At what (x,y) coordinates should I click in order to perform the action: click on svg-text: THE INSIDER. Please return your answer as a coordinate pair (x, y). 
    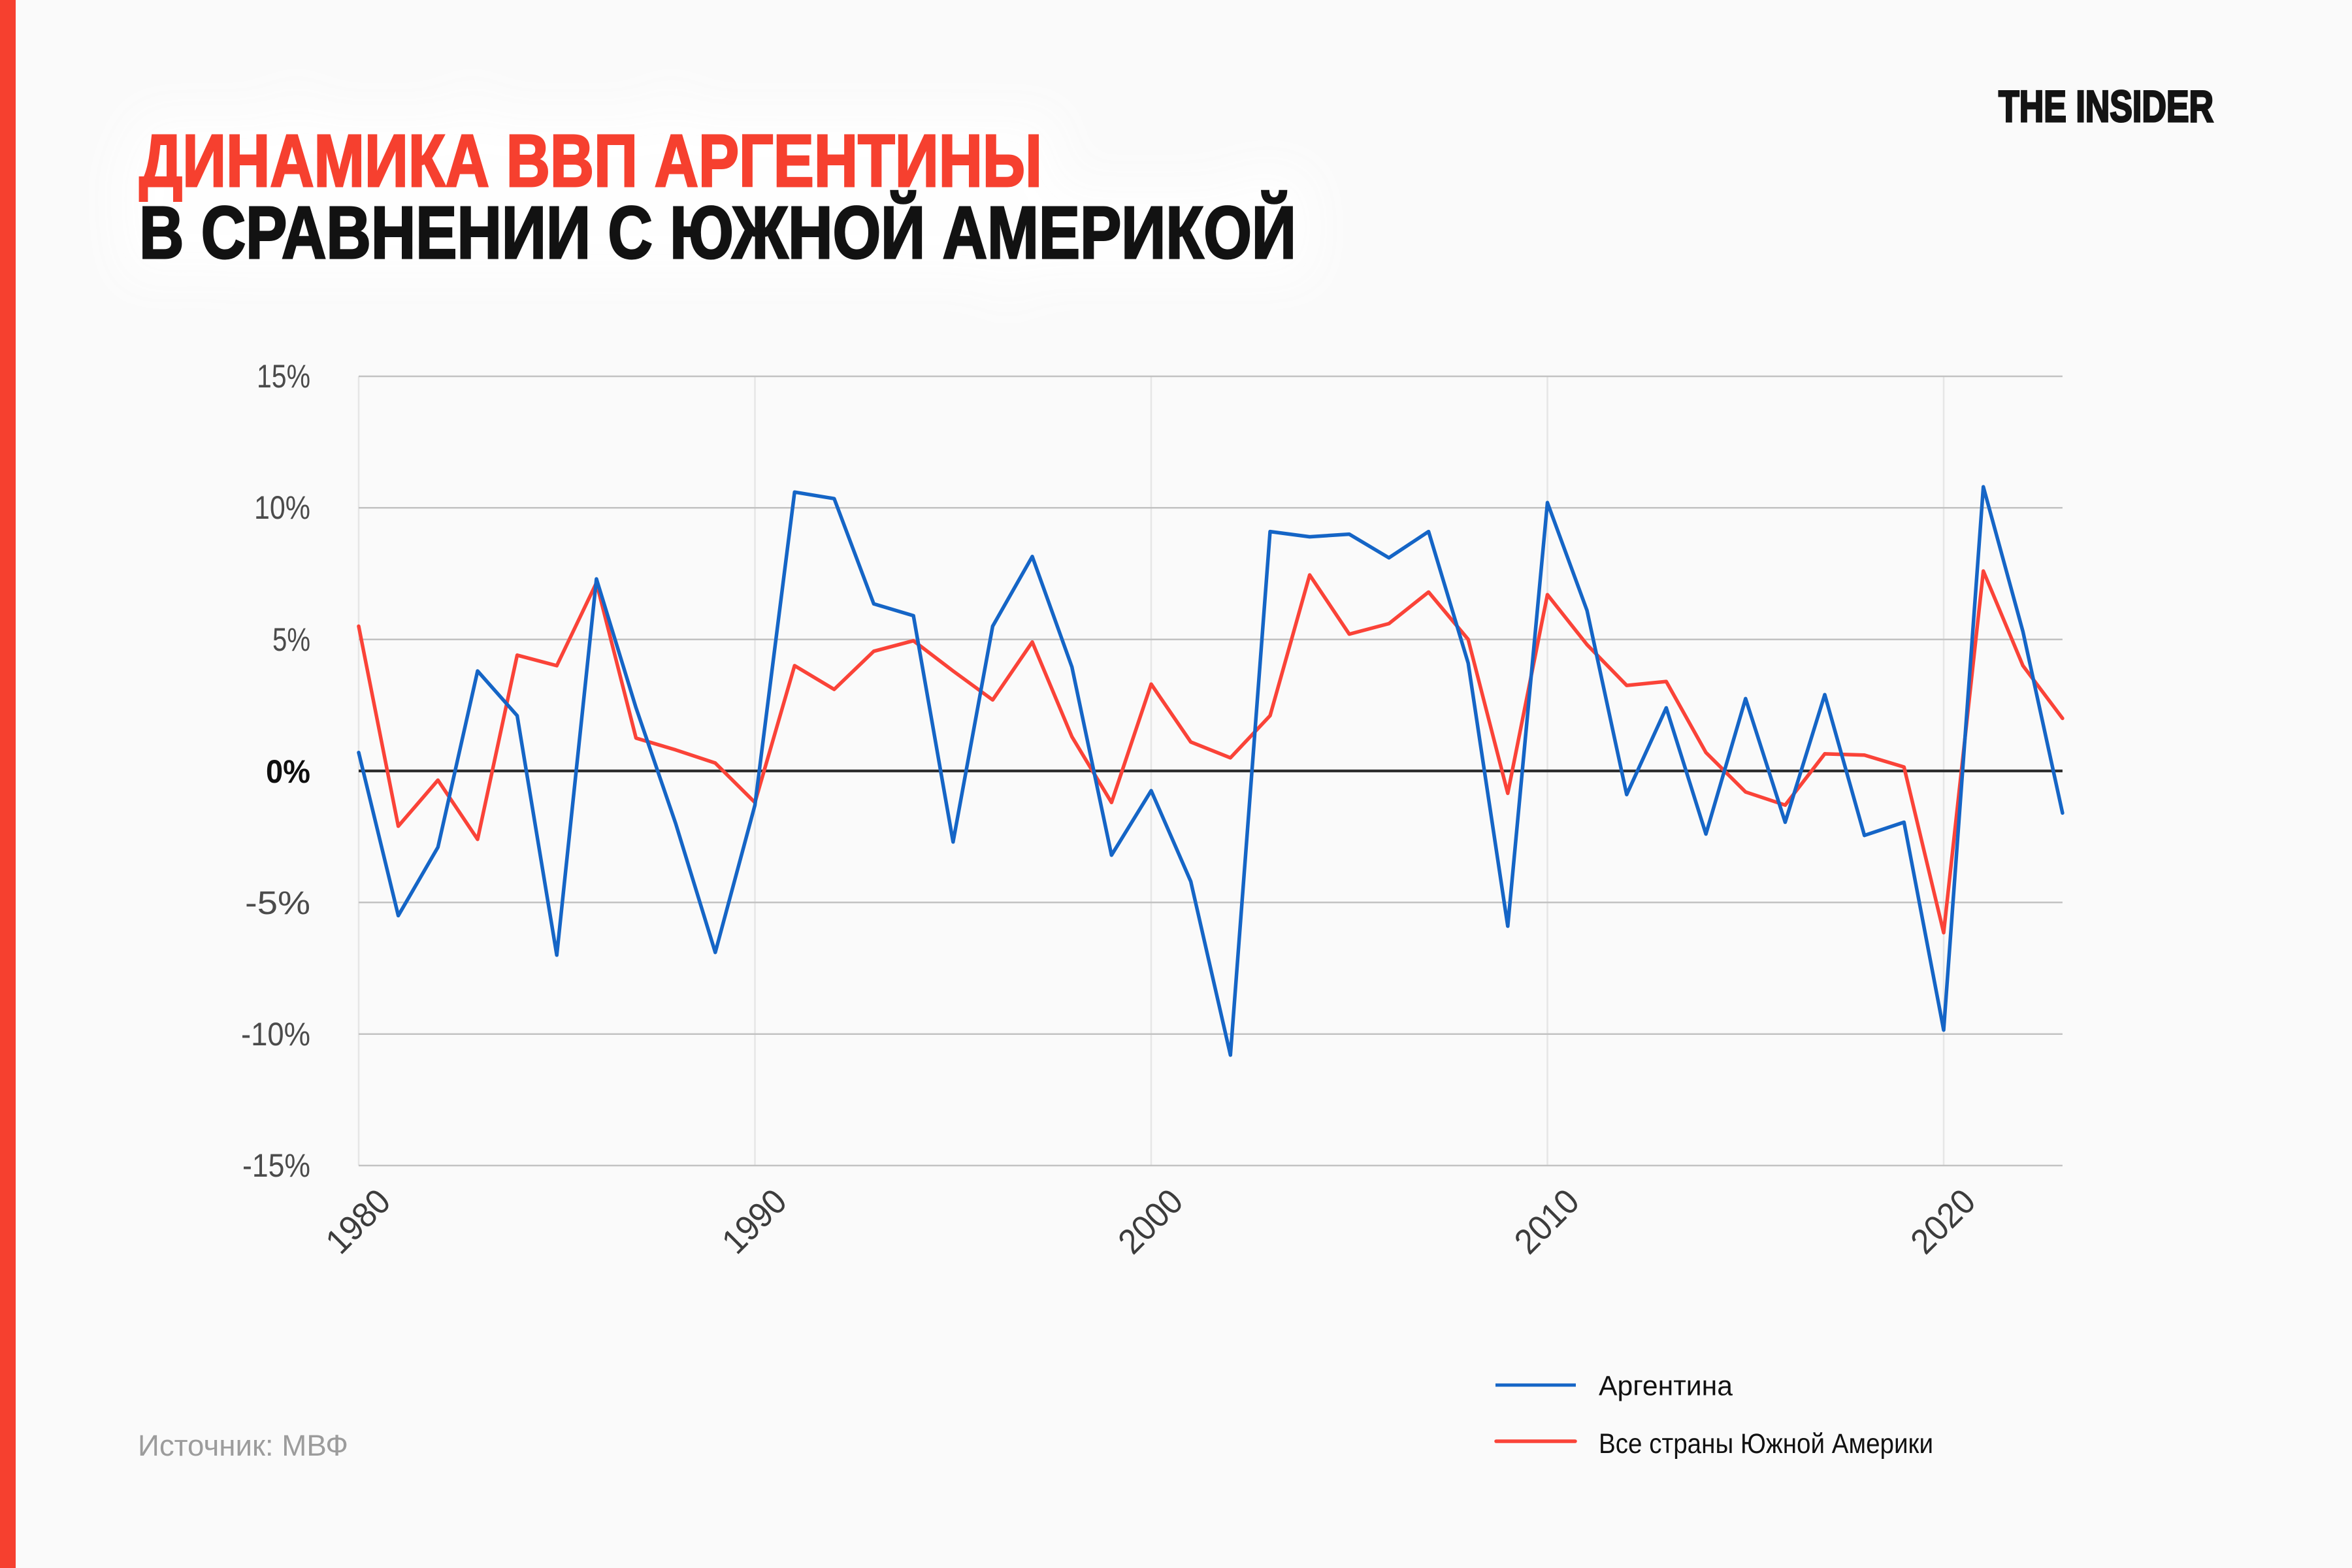
    Looking at the image, I should click on (2106, 106).